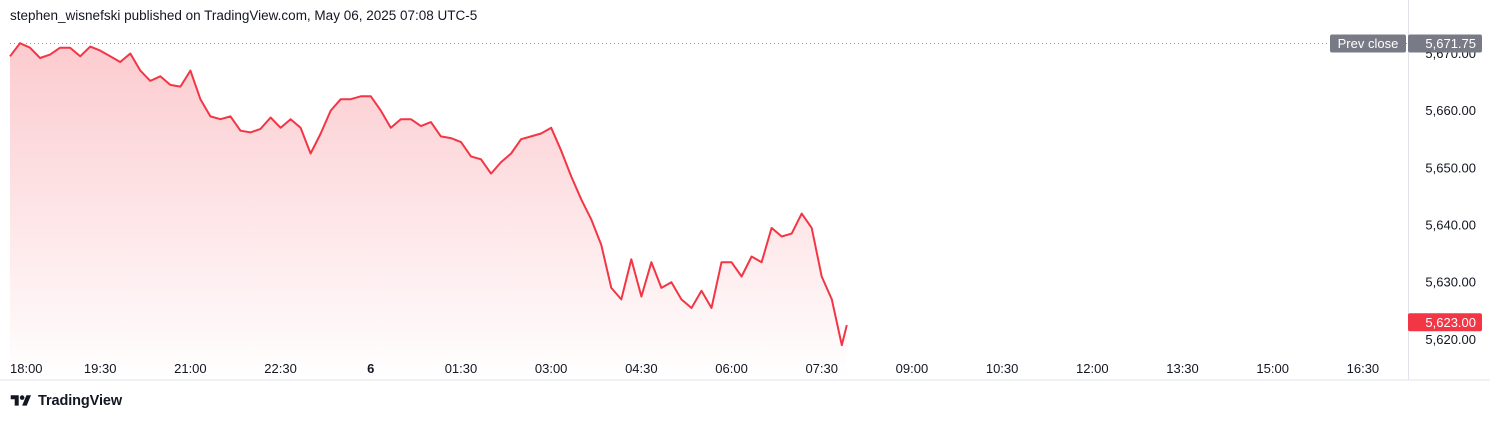 This screenshot has width=1500, height=425. What do you see at coordinates (731, 368) in the screenshot?
I see `x-tick-label: 06:00` at bounding box center [731, 368].